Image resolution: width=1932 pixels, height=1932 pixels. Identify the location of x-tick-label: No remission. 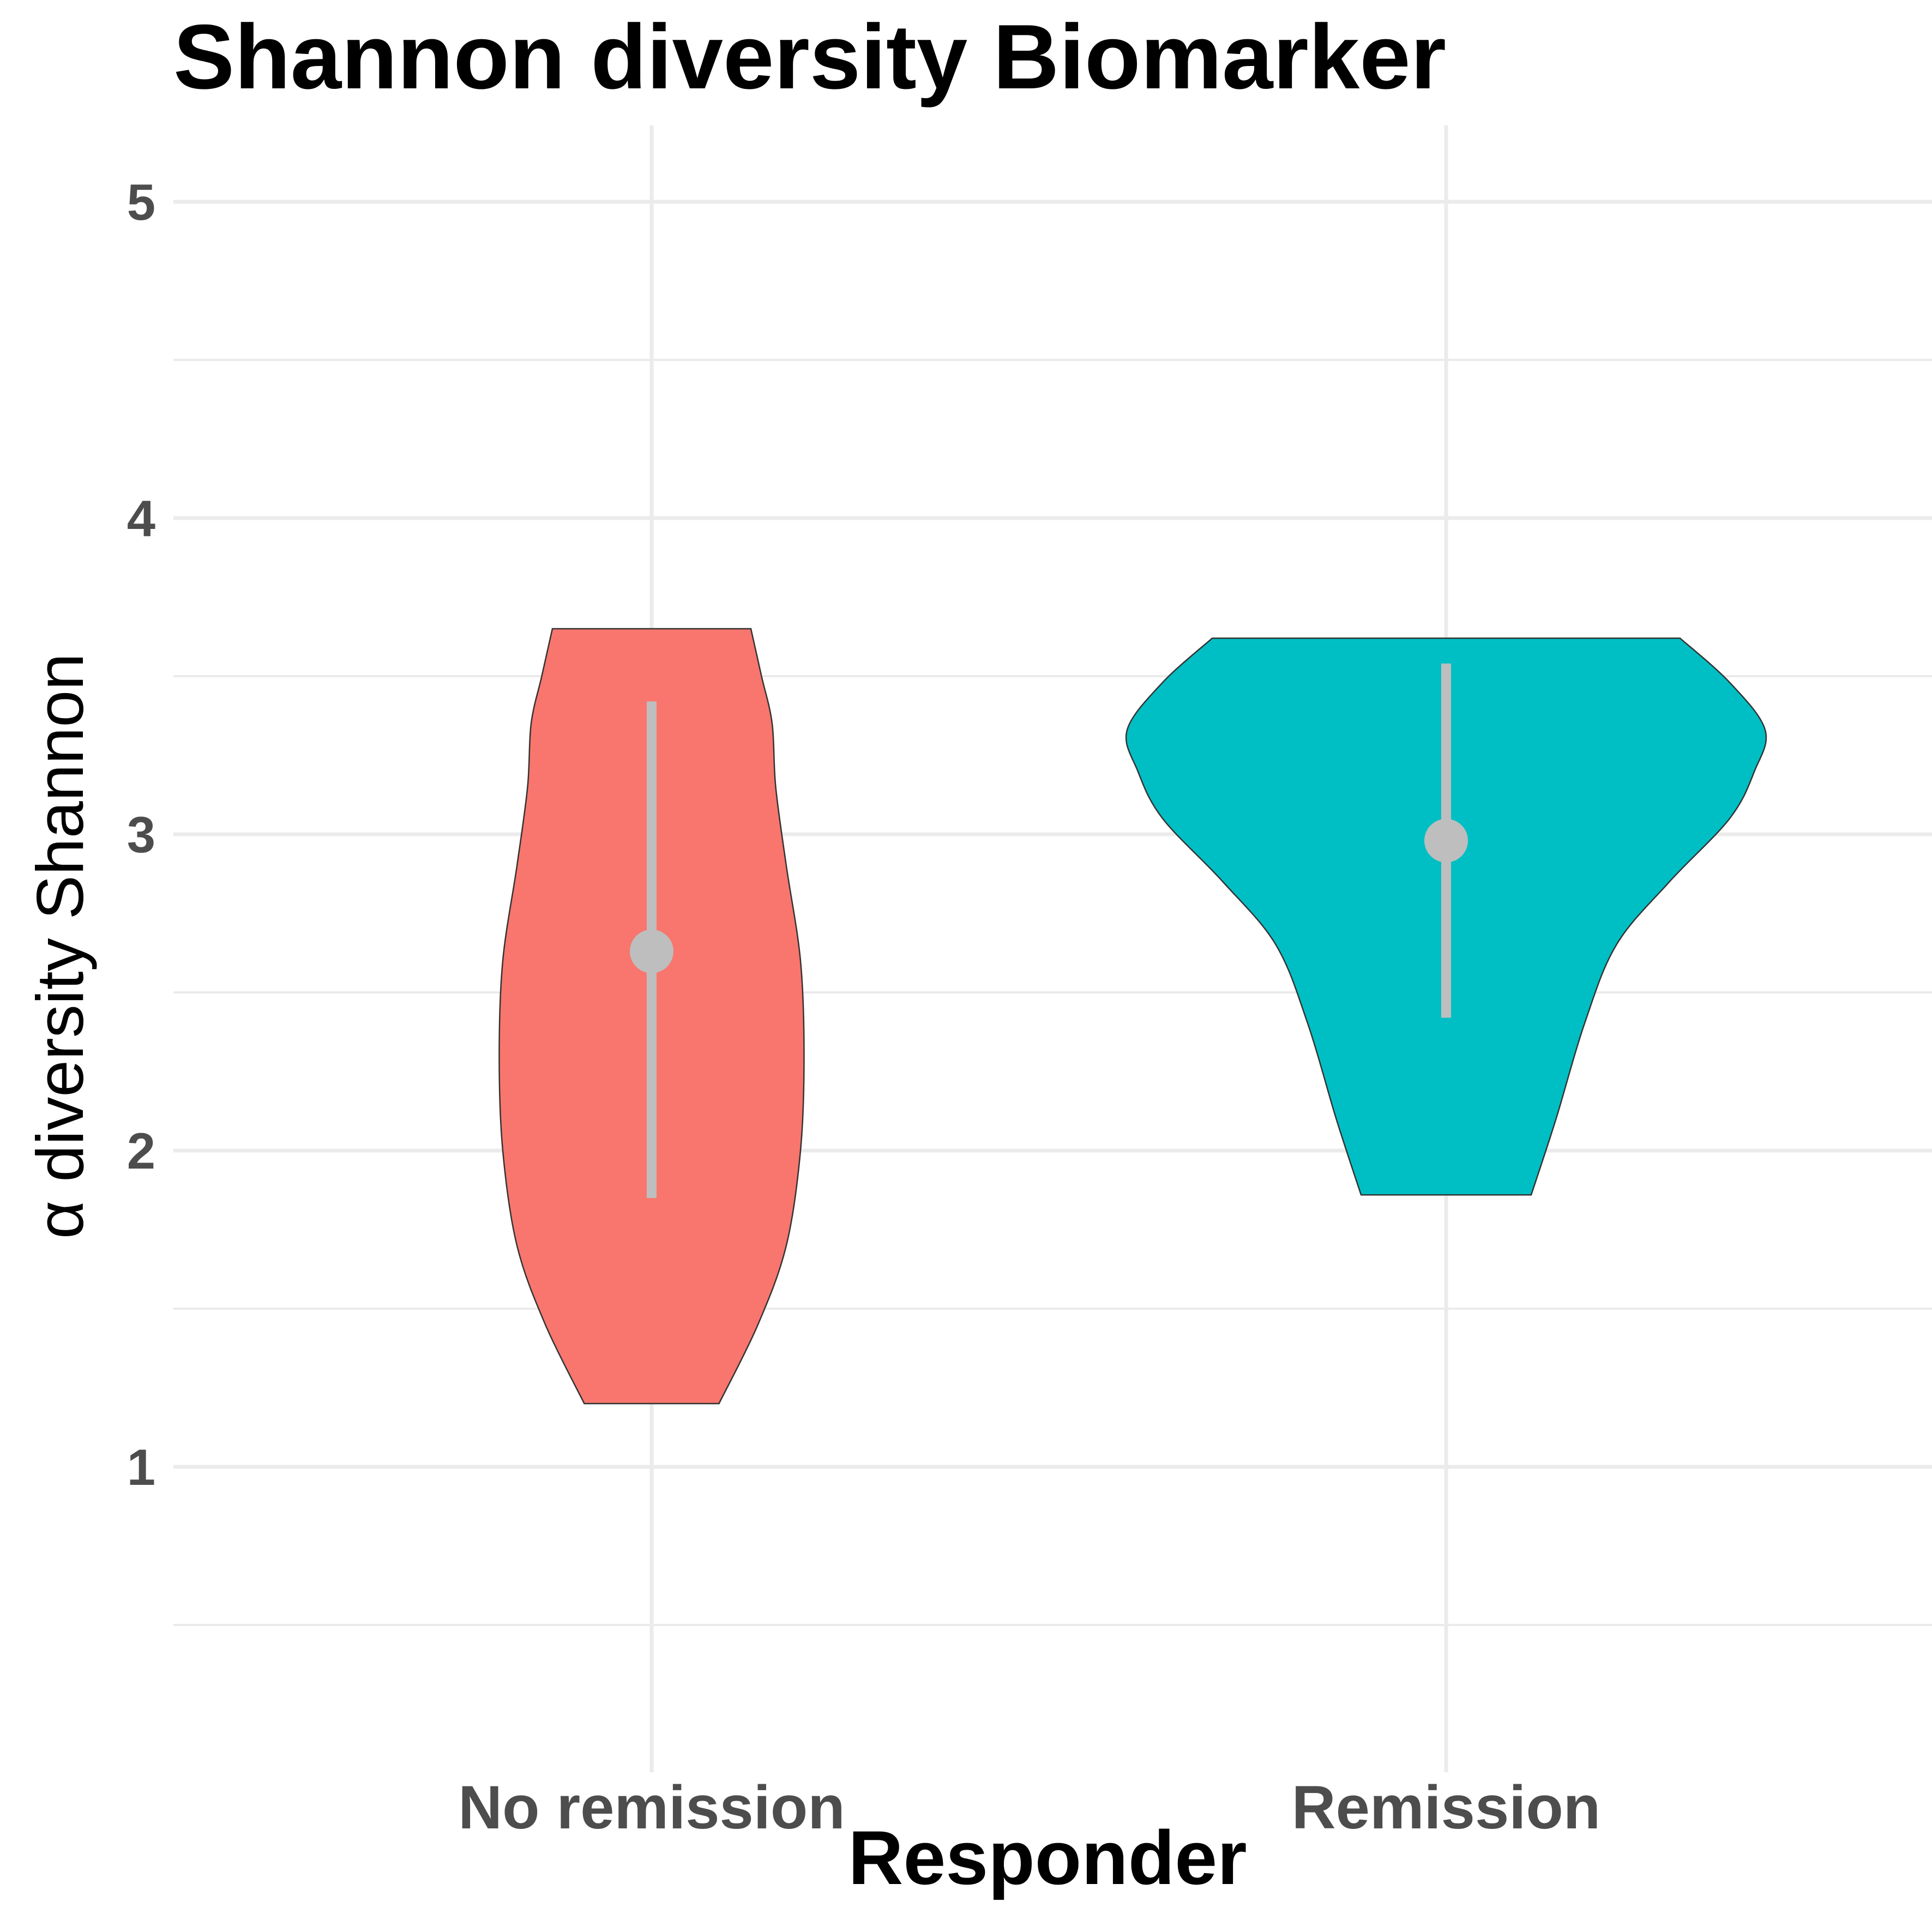
(651, 1807).